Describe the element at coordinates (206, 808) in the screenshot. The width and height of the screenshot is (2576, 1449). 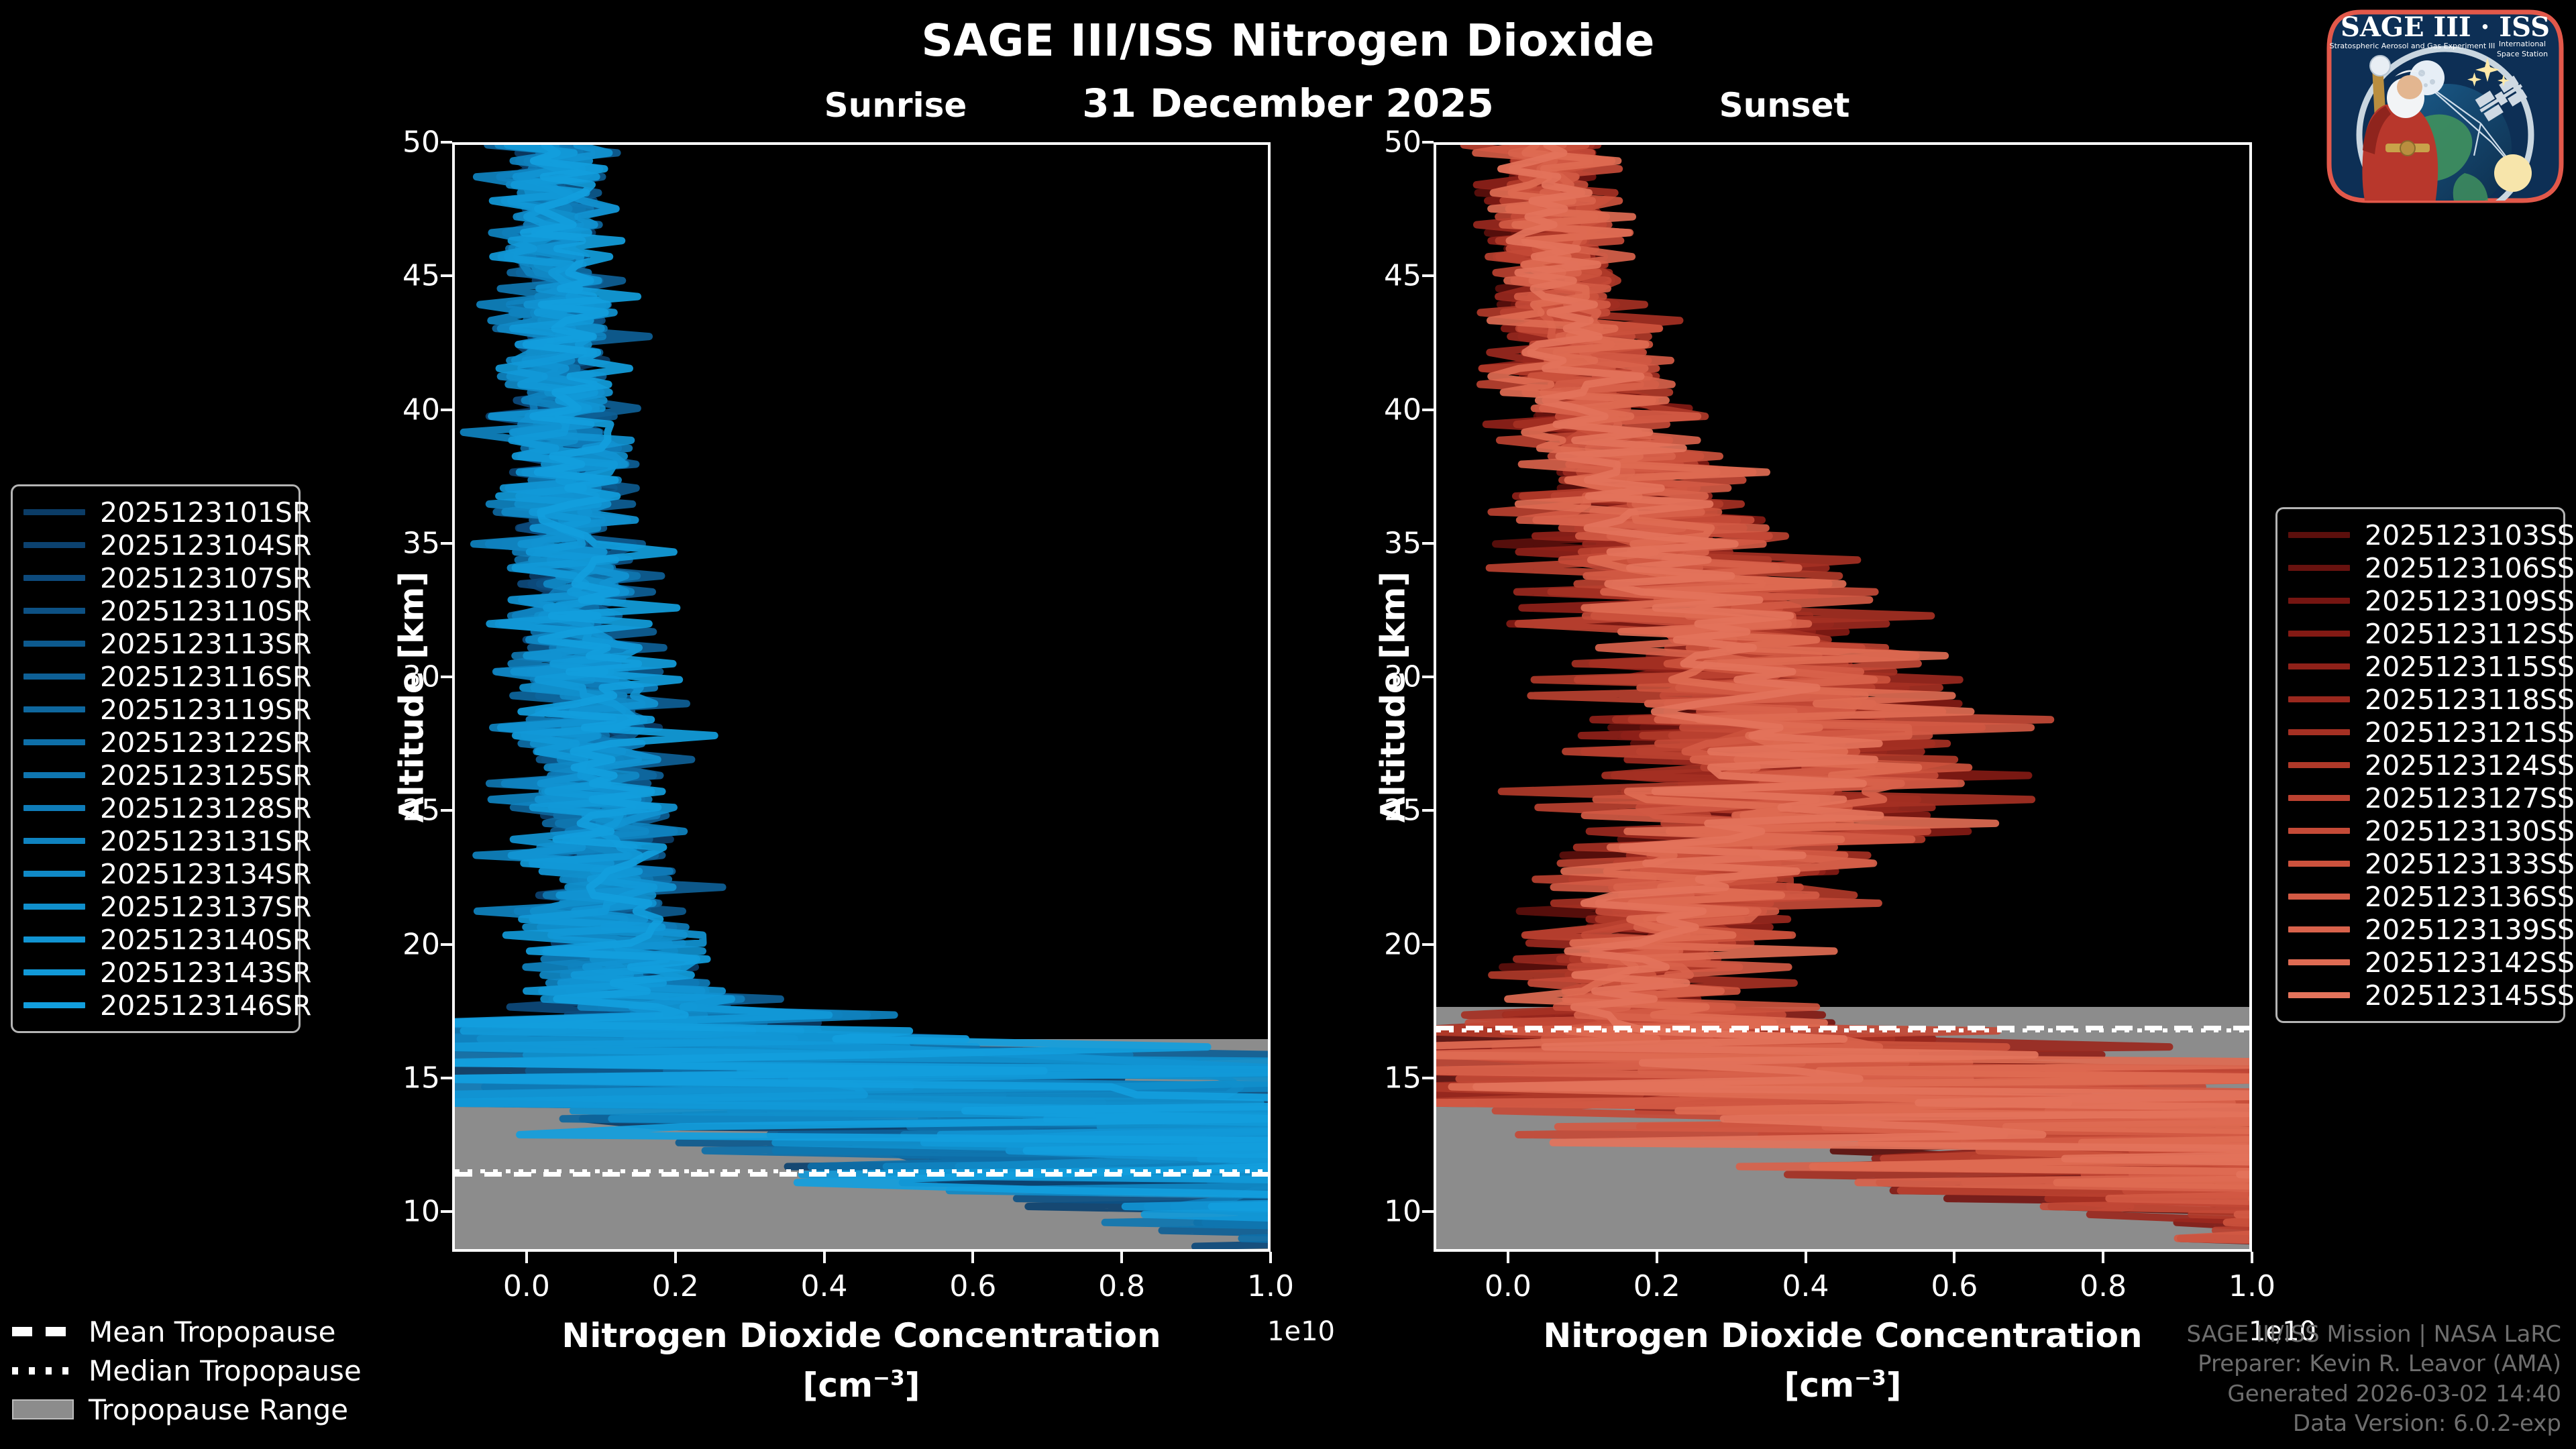
I see `legend-label: 2025123128SR` at that location.